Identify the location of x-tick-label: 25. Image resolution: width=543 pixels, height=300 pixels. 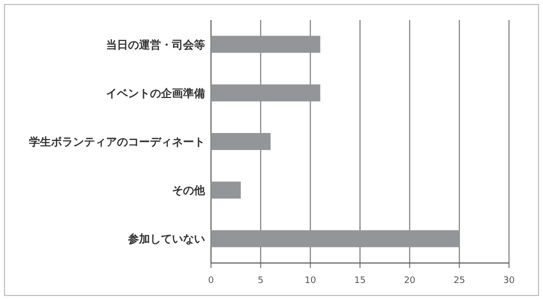
(460, 281).